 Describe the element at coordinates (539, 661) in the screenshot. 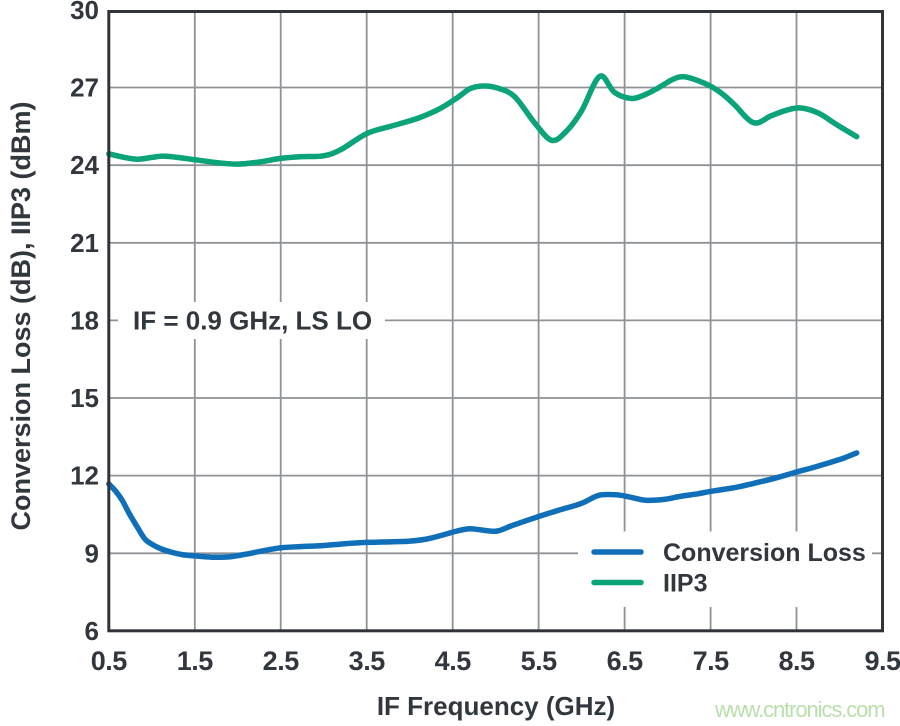

I see `svg-text: 5.5` at that location.